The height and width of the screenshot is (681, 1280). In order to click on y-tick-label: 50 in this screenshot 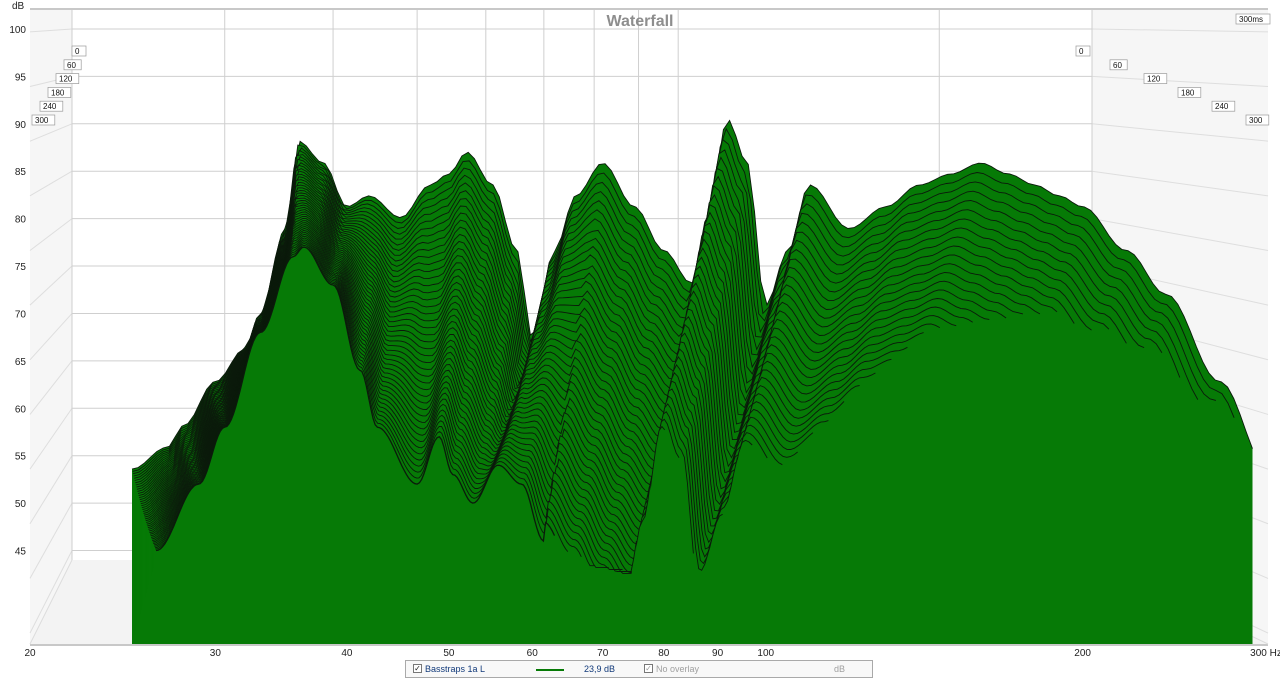, I will do `click(21, 504)`.